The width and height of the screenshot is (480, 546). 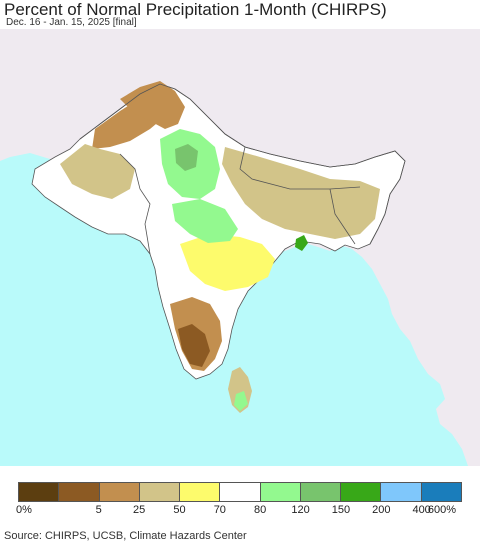 What do you see at coordinates (139, 510) in the screenshot?
I see `legend-tick-label: 25` at bounding box center [139, 510].